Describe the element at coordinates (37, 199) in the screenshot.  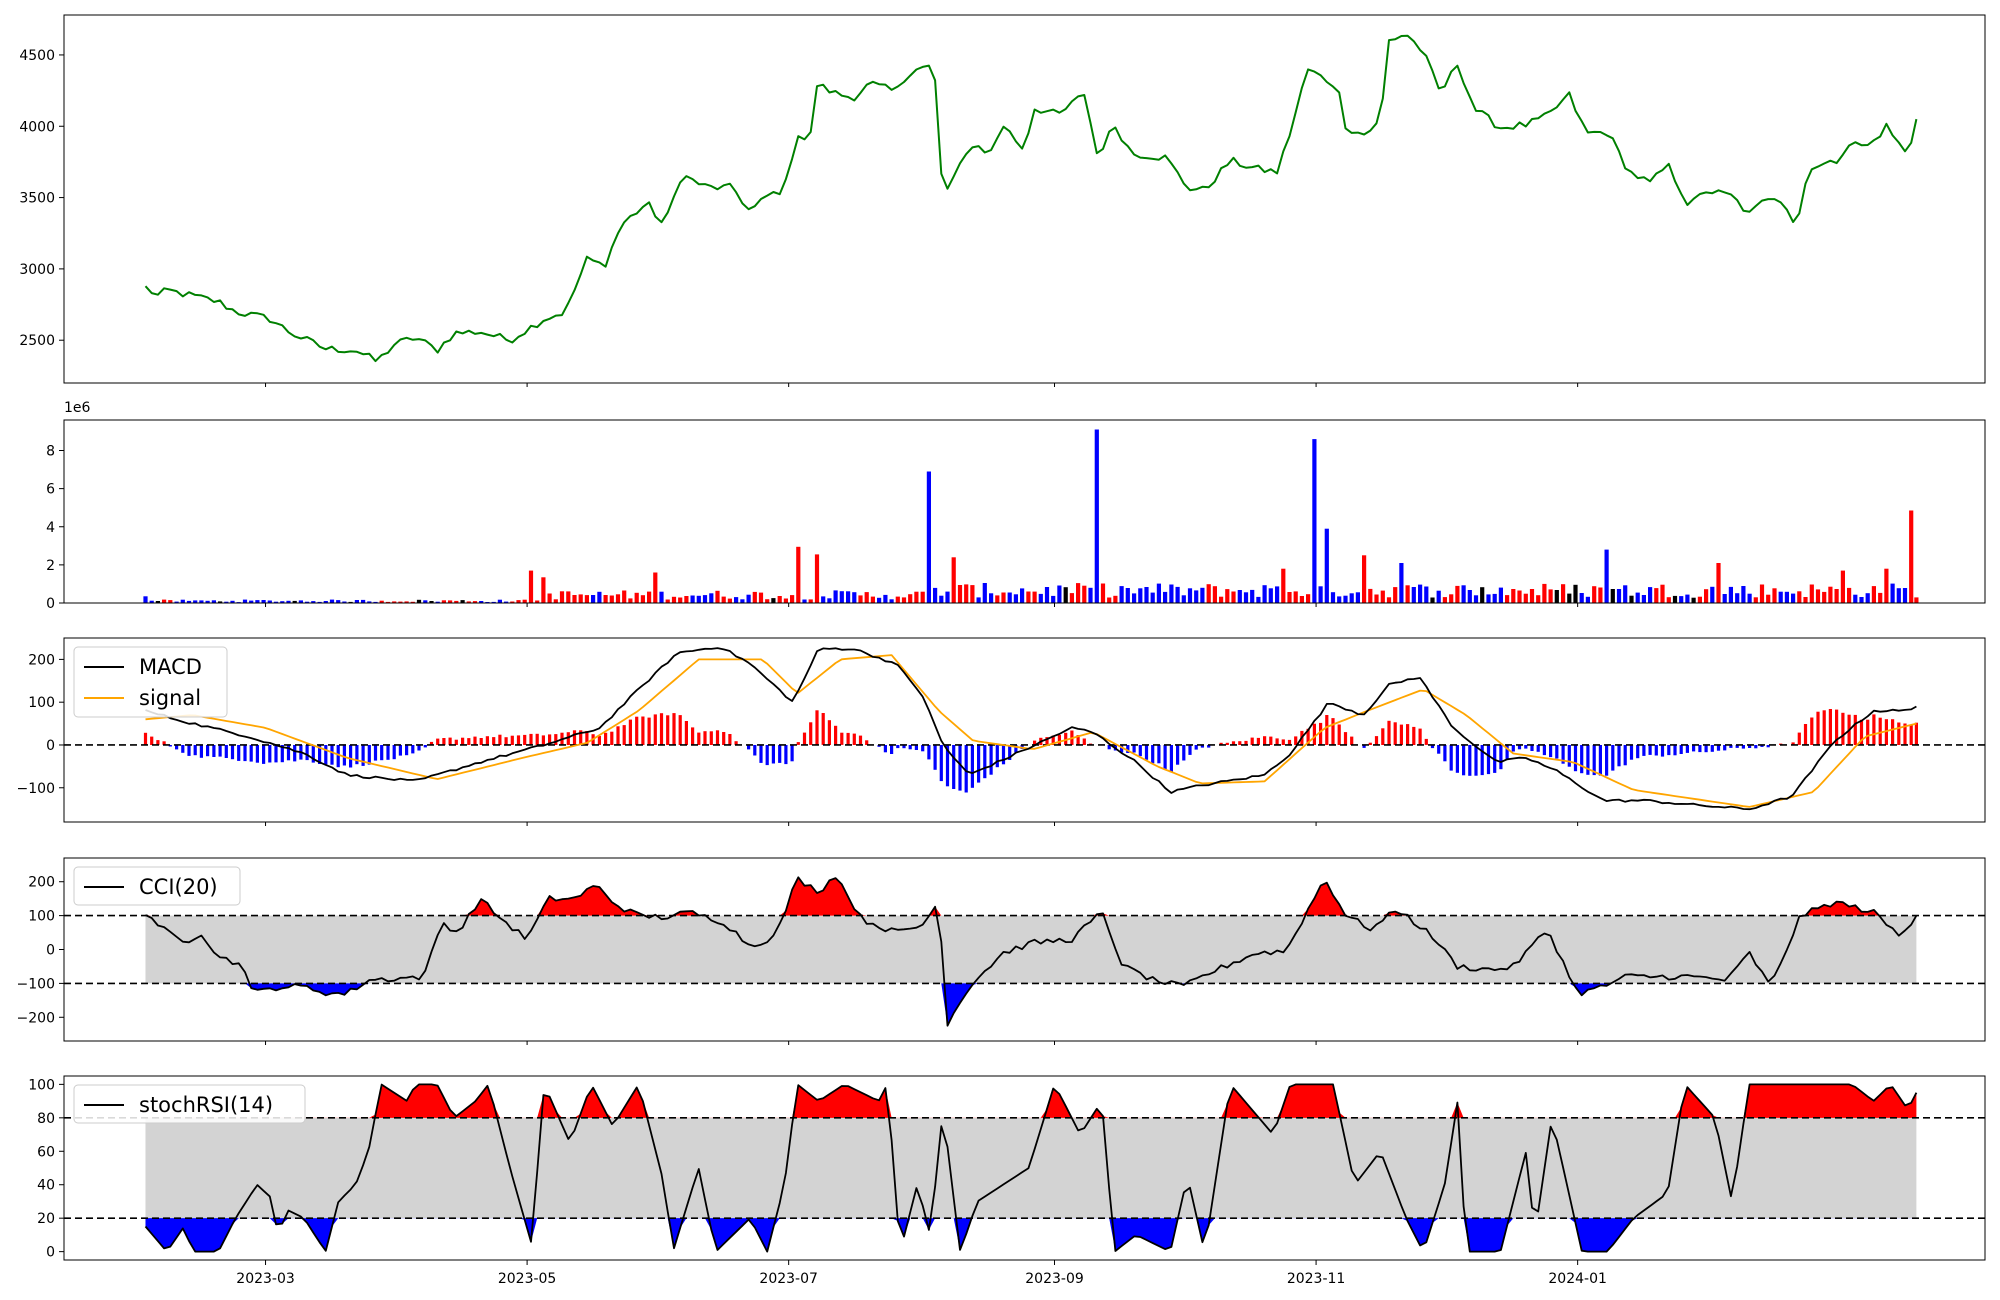
I see `y-tick-label: 3500` at that location.